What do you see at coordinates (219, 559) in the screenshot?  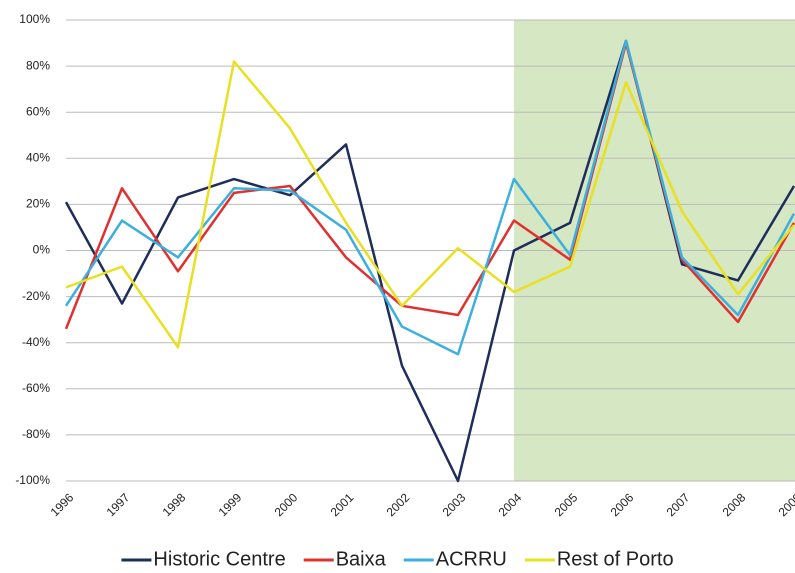 I see `legend-label: Historic Centre` at bounding box center [219, 559].